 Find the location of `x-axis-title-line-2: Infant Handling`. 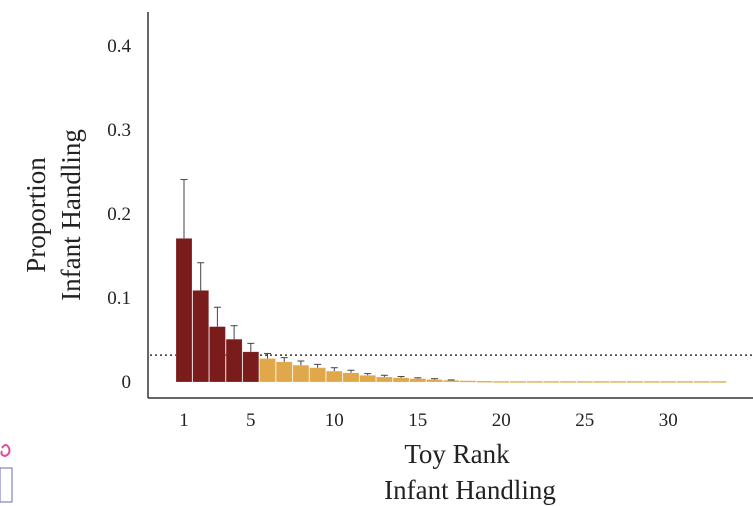

x-axis-title-line-2: Infant Handling is located at coordinates (470, 490).